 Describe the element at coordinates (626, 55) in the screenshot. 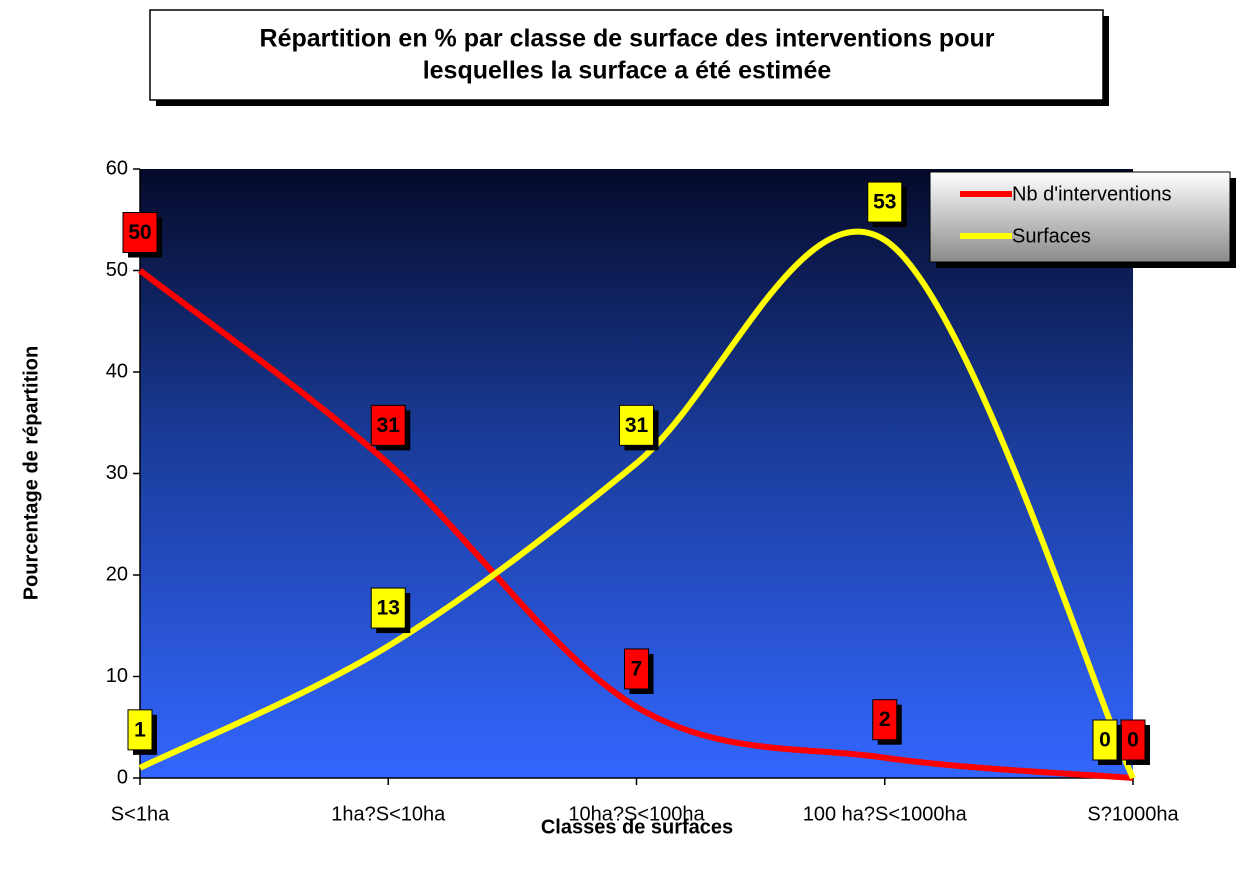

I see `title-box` at that location.